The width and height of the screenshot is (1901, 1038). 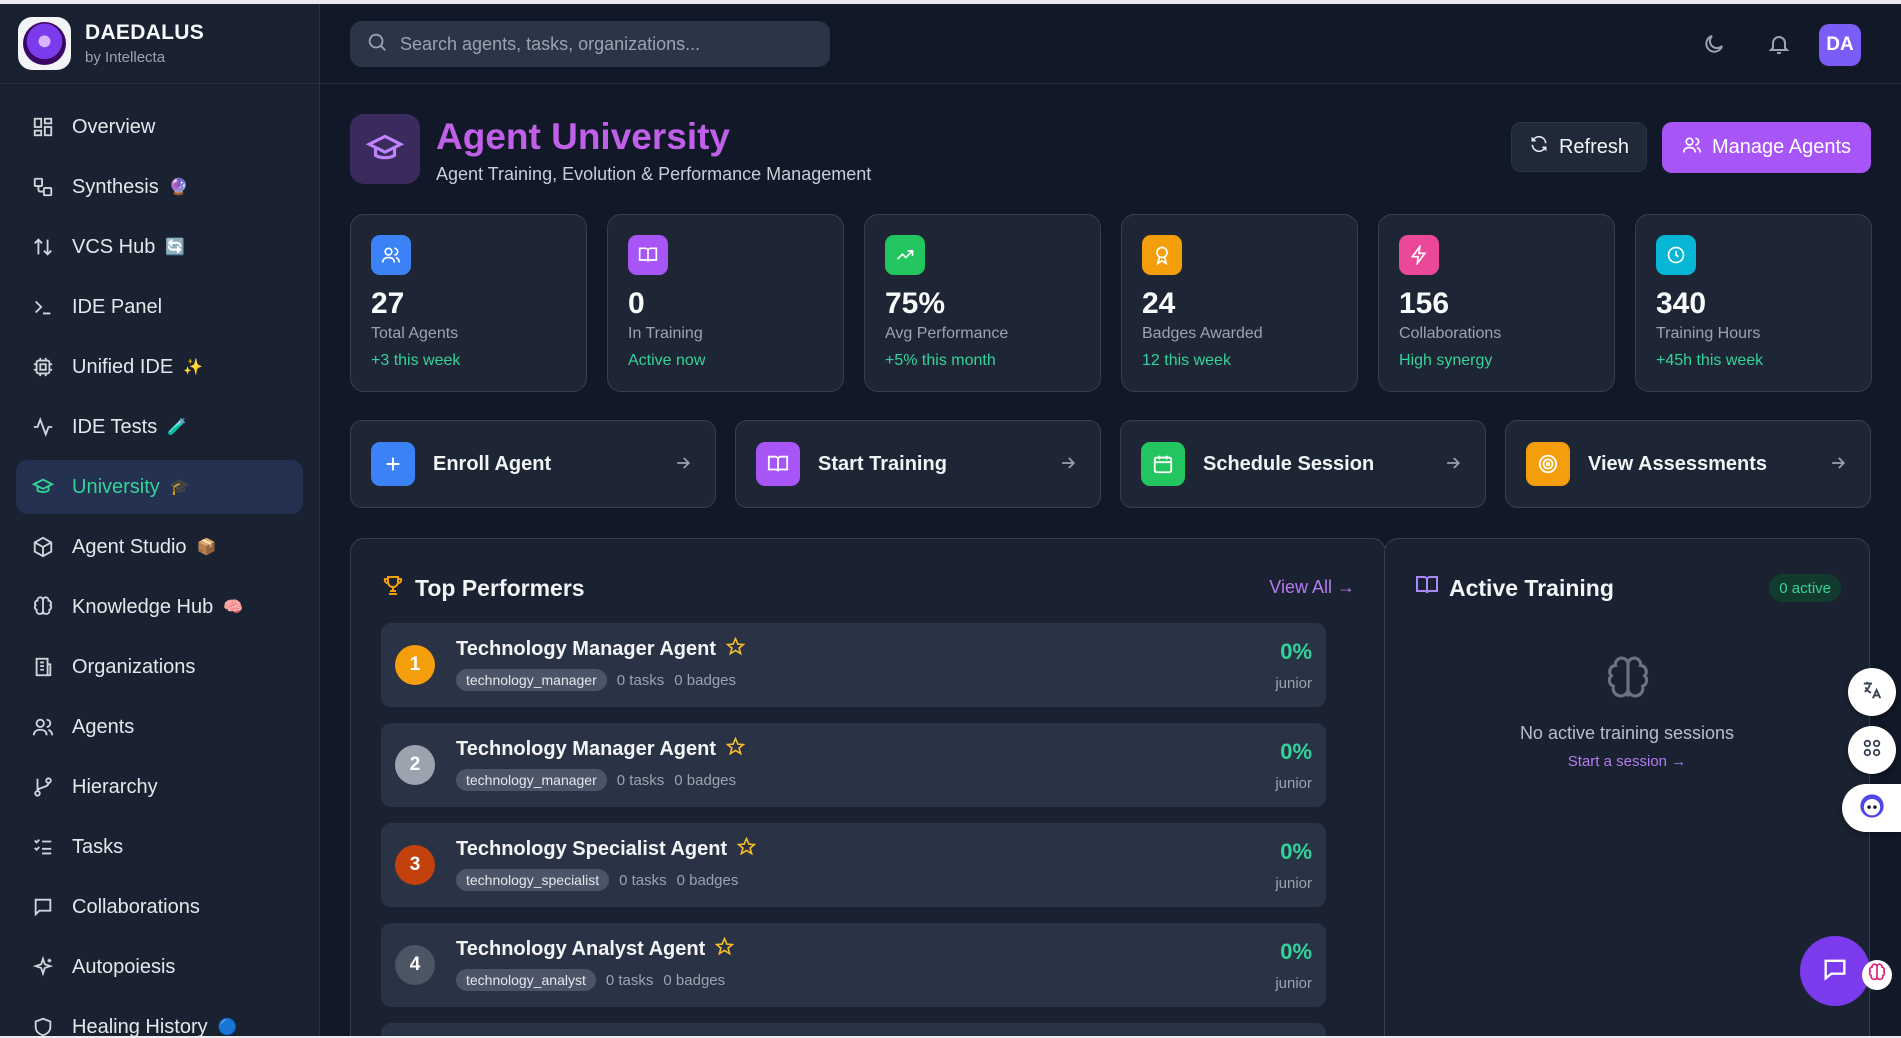 What do you see at coordinates (1496, 303) in the screenshot?
I see `stat-card-collaborations: 156 Collaborations High synergy` at bounding box center [1496, 303].